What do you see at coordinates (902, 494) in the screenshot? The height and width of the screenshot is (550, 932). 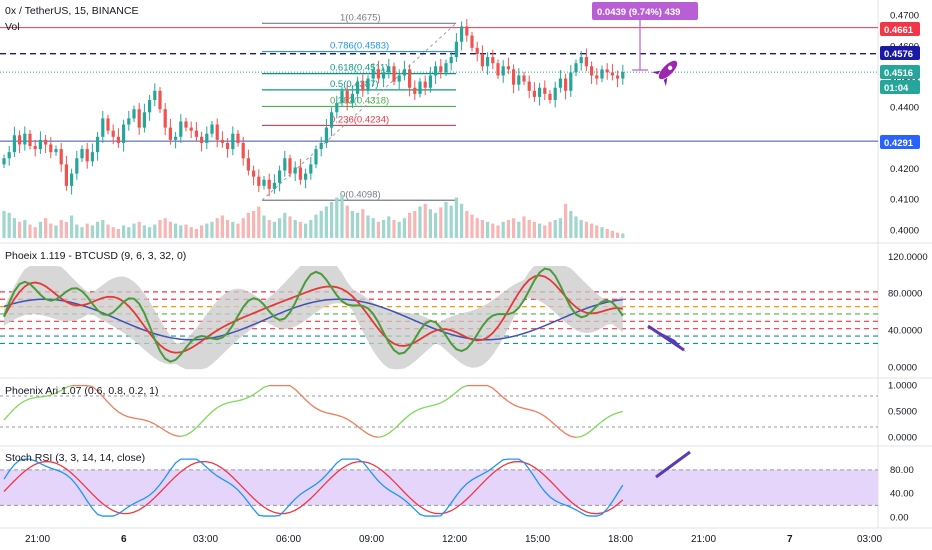 I see `stoch-axis-tick: 40.00` at bounding box center [902, 494].